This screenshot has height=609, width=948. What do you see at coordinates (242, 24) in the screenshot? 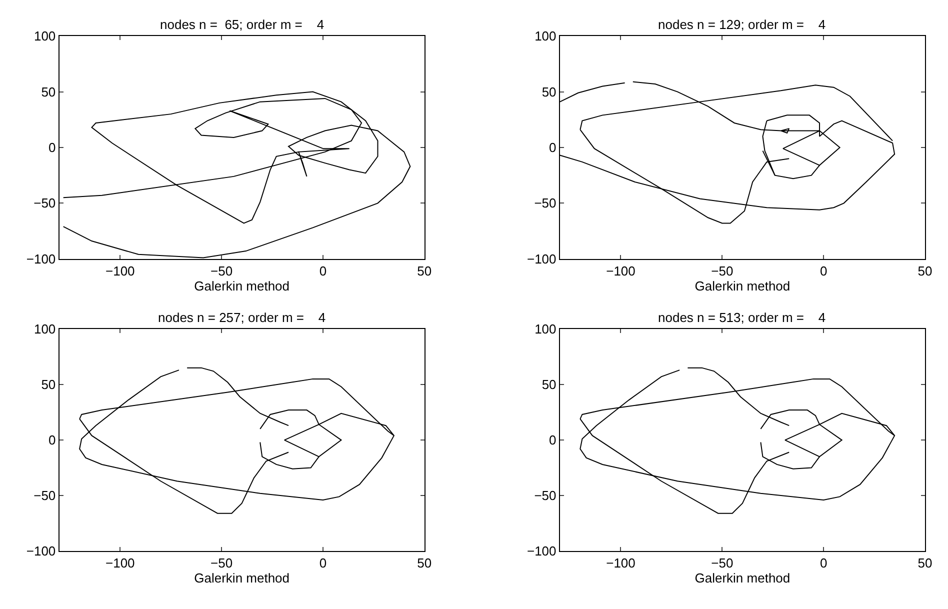
I see `chart-title: nodes n = 65; order m = 4` at bounding box center [242, 24].